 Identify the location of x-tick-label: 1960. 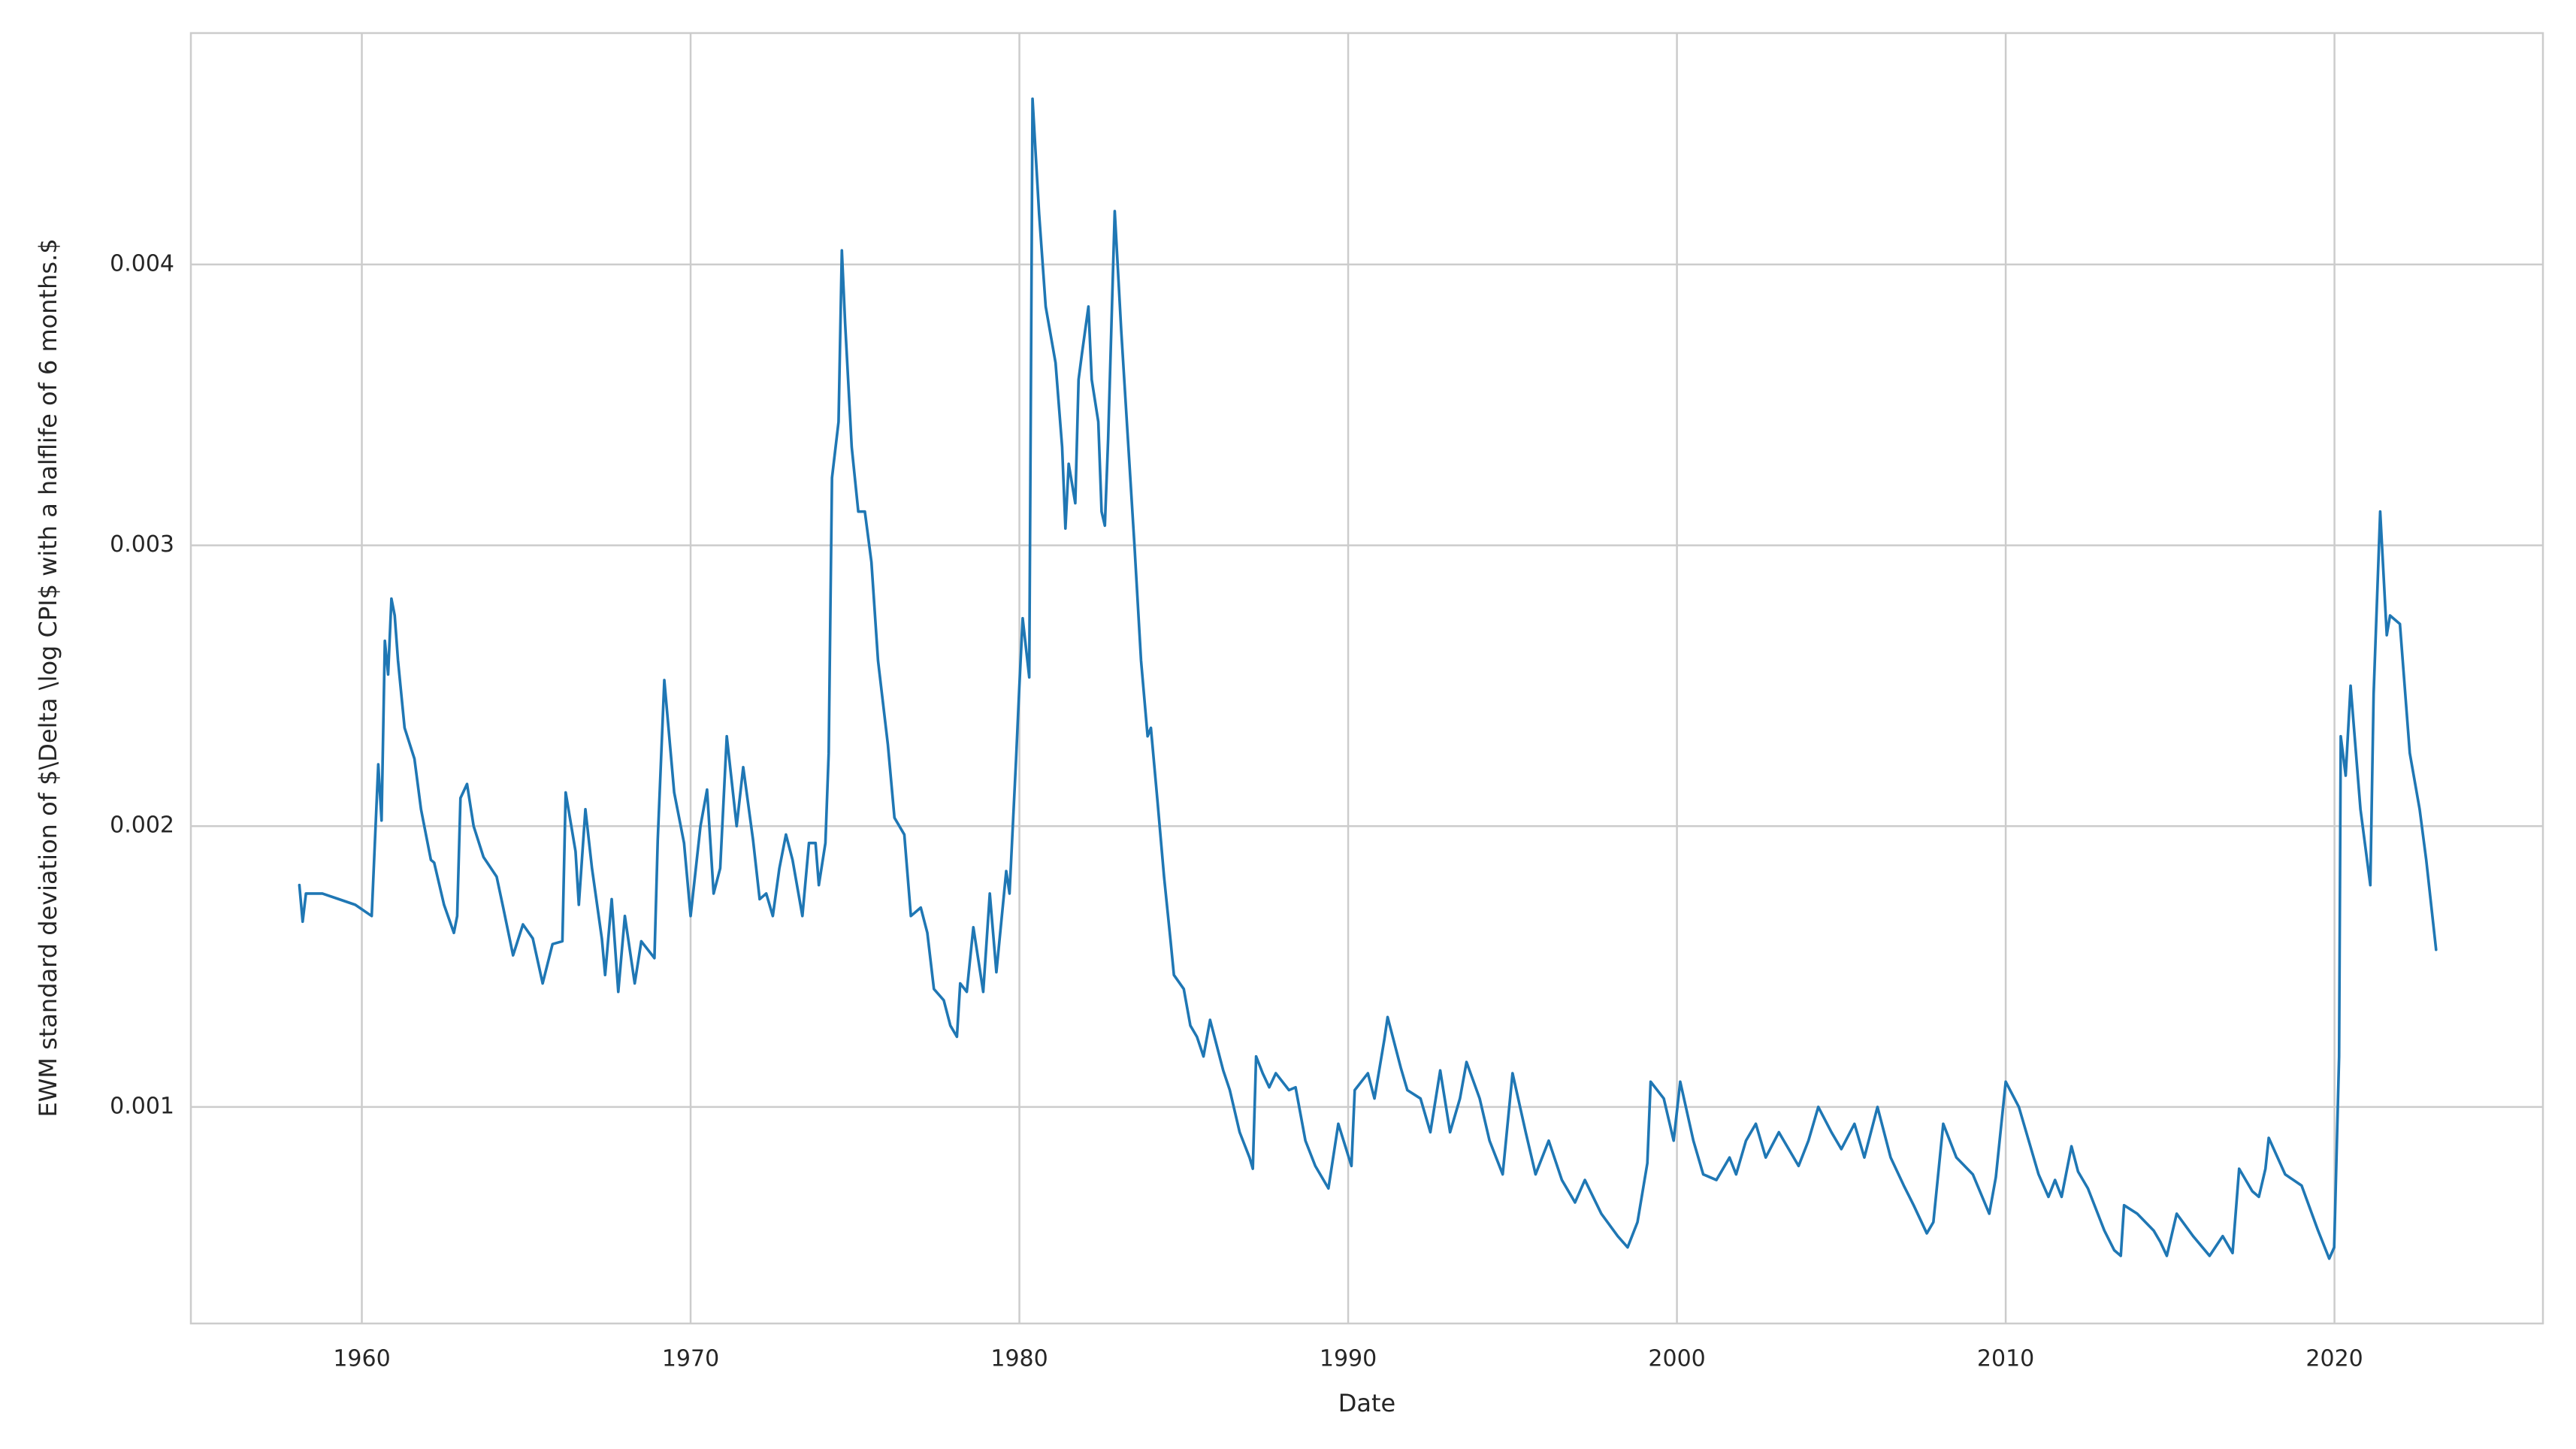
(361, 1359).